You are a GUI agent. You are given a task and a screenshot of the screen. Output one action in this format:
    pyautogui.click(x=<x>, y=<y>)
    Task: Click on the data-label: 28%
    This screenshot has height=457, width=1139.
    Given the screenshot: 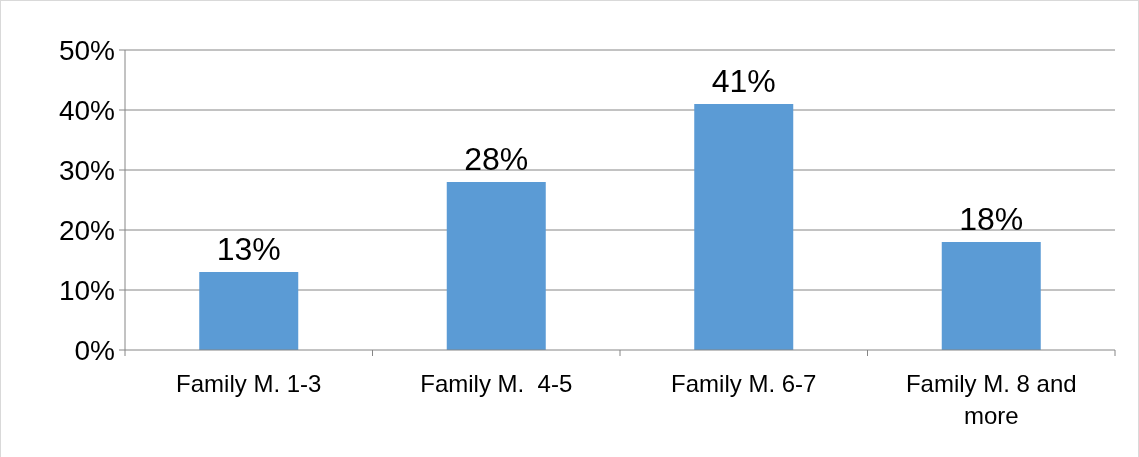 What is the action you would take?
    pyautogui.click(x=496, y=159)
    